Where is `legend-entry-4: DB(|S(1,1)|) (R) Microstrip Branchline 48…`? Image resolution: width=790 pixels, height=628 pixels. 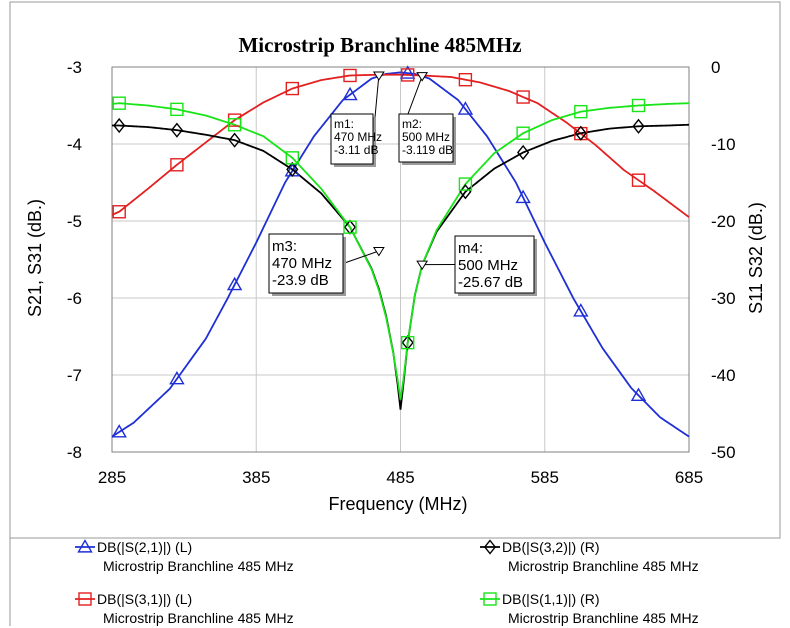 legend-entry-4: DB(|S(1,1)|) (R) Microstrip Branchline 48… is located at coordinates (589, 608).